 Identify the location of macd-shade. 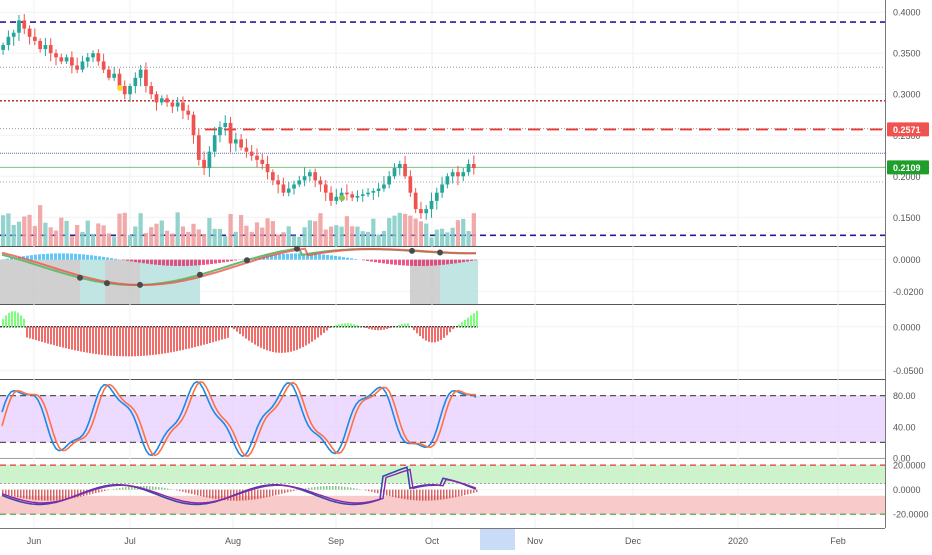
(459, 282).